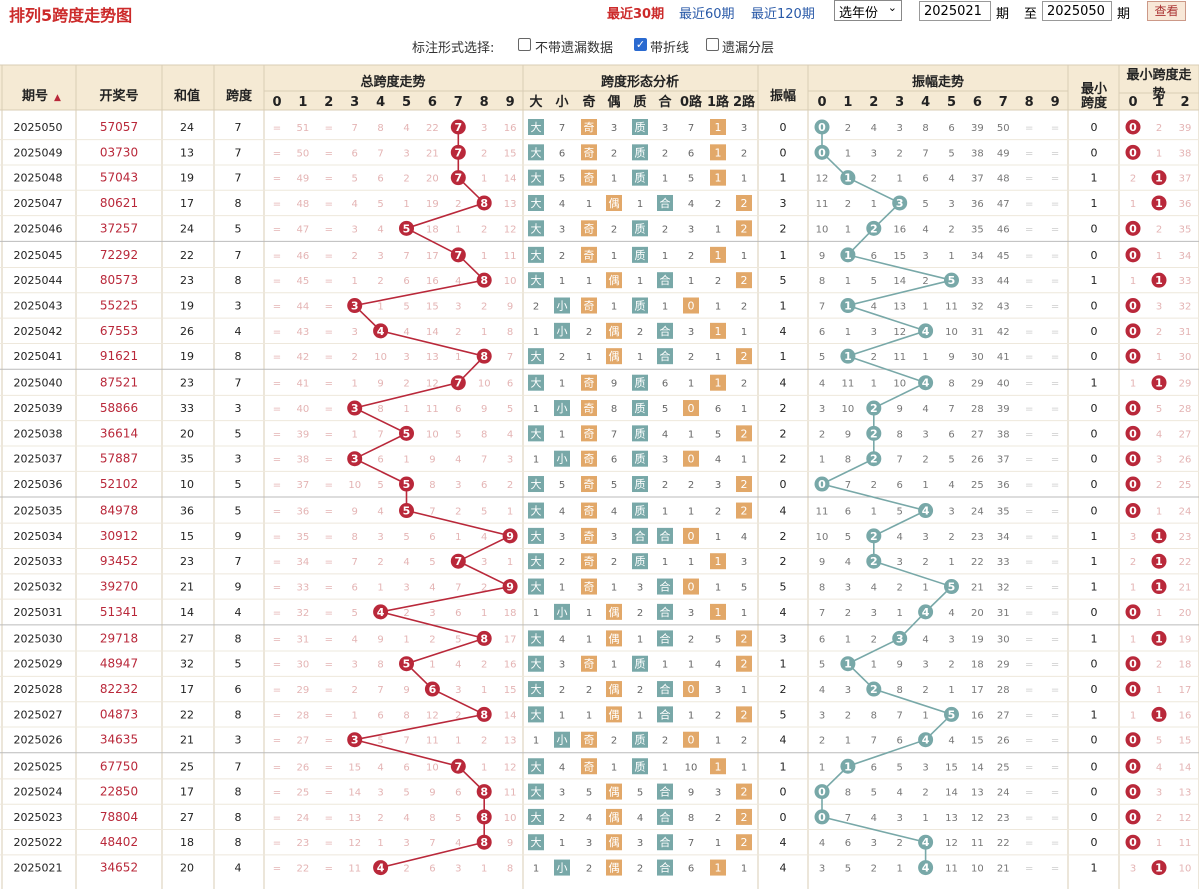  What do you see at coordinates (406, 767) in the screenshot?
I see `span-miss-cell: 6` at bounding box center [406, 767].